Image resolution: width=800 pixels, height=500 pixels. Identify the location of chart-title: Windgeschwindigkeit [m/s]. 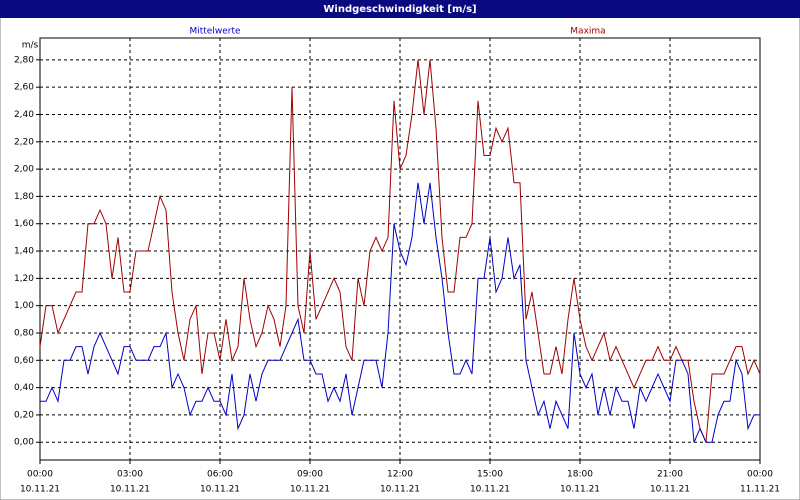
(399, 9).